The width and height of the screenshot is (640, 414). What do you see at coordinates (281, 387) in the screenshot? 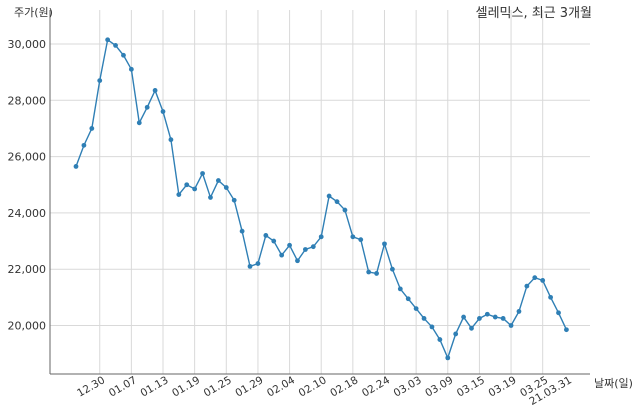
I see `x-tick-label: 02.04` at bounding box center [281, 387].